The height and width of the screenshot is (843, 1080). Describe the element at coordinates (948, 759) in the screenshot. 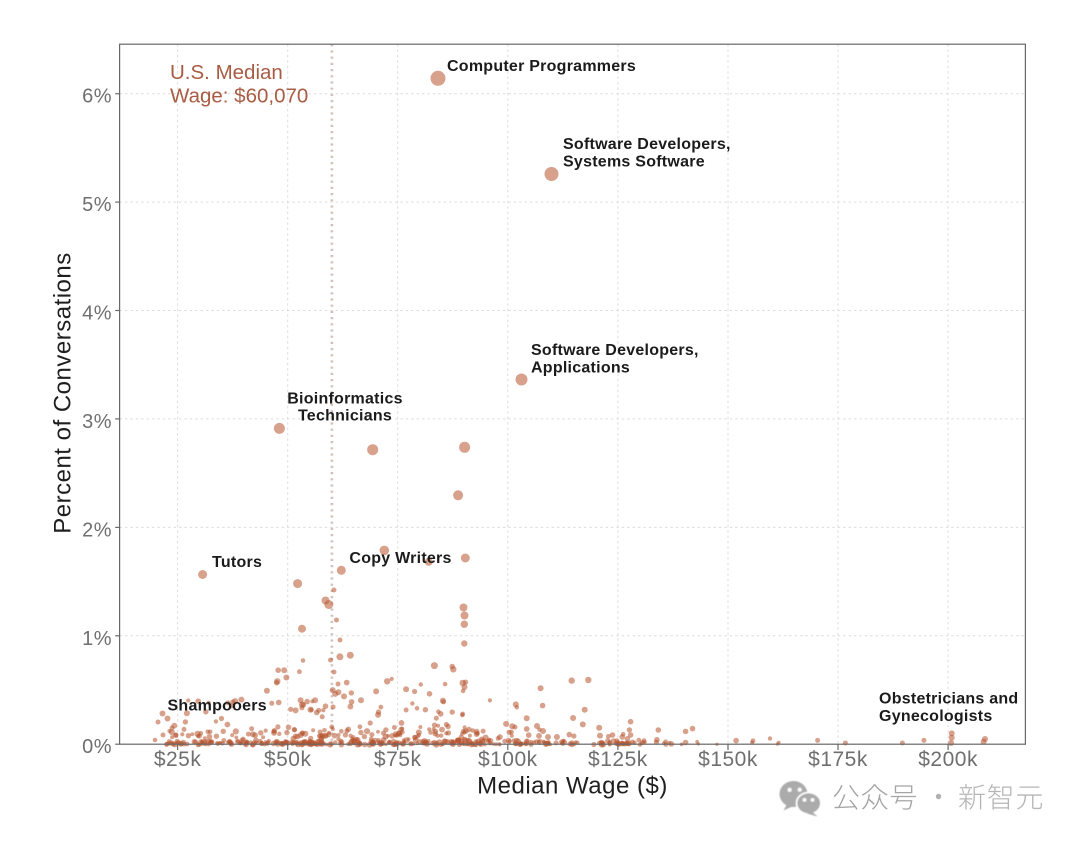

I see `svg-text: $200k` at that location.